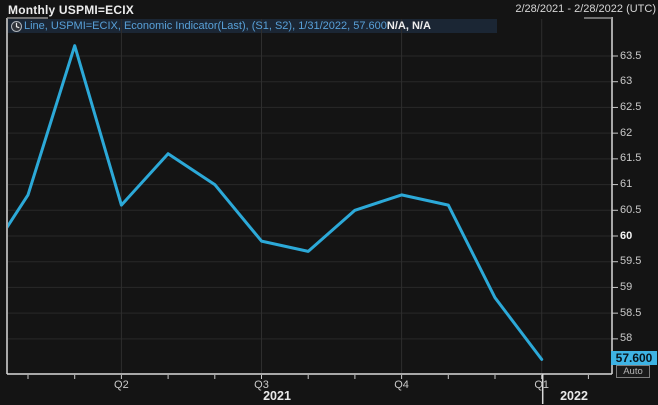 This screenshot has height=405, width=658. What do you see at coordinates (631, 106) in the screenshot?
I see `y-tick-label: 62.5` at bounding box center [631, 106].